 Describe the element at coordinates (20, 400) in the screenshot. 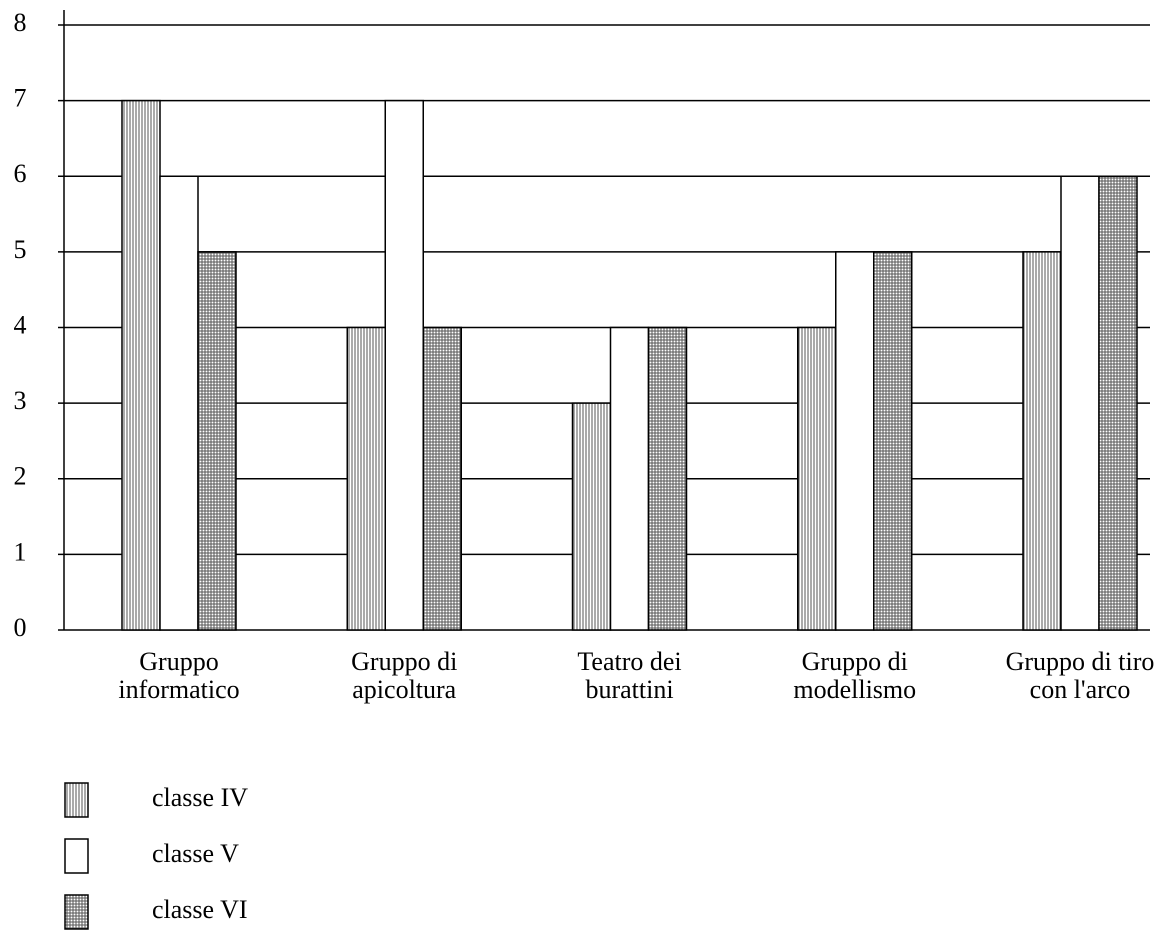

I see `y-tick-label: 3` at that location.